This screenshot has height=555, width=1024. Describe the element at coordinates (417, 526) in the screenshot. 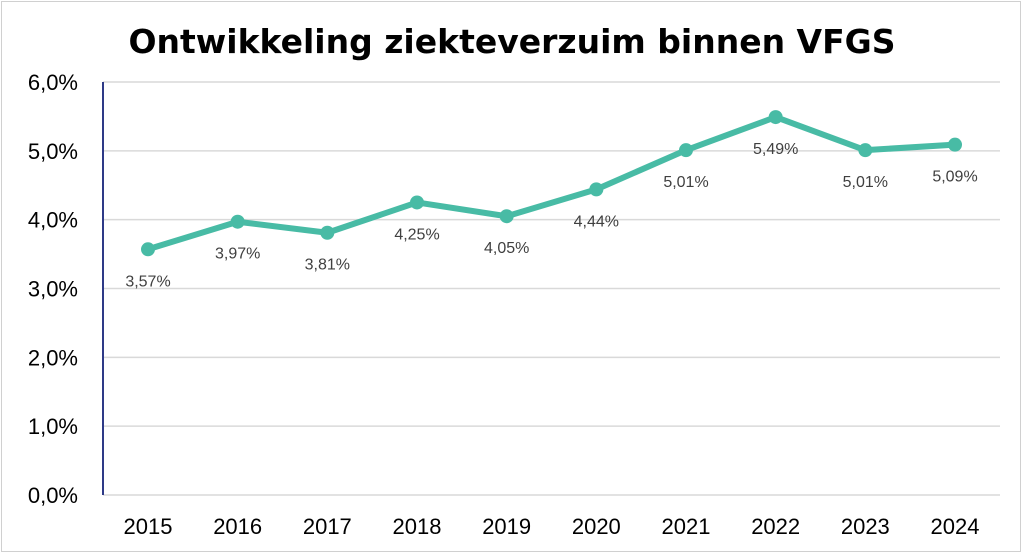

I see `x-tick-label: 2018` at that location.